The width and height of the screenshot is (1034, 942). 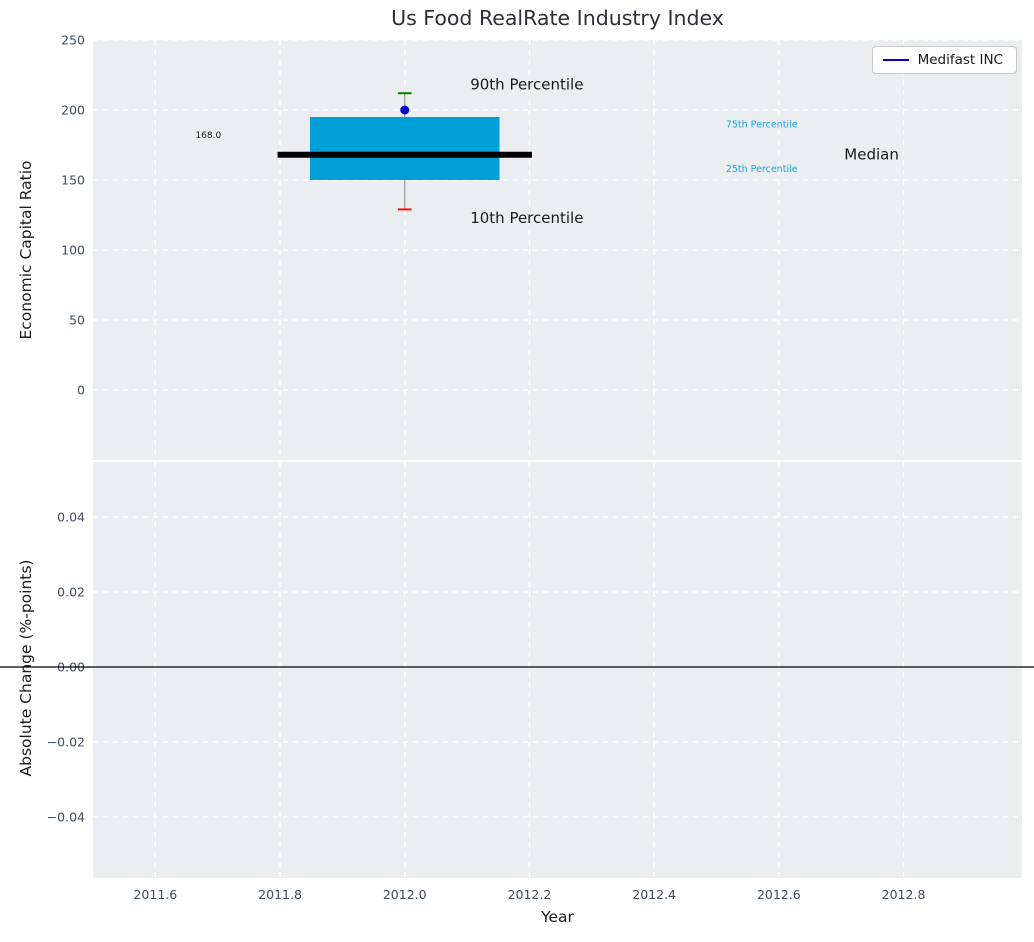 What do you see at coordinates (526, 84) in the screenshot?
I see `annotation-90th-percentile: 90th Percentile` at bounding box center [526, 84].